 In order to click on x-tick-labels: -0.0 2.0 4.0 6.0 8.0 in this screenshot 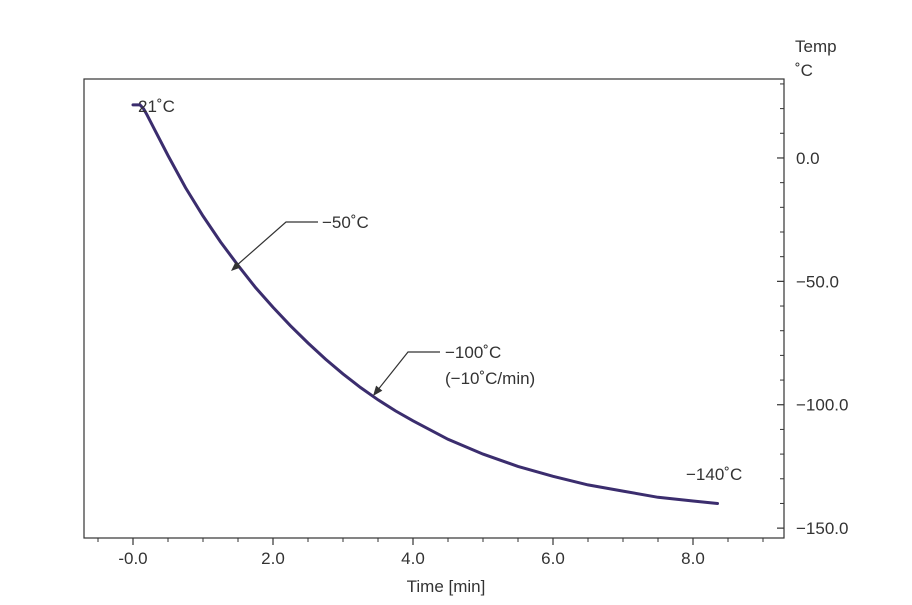, I will do `click(411, 558)`.